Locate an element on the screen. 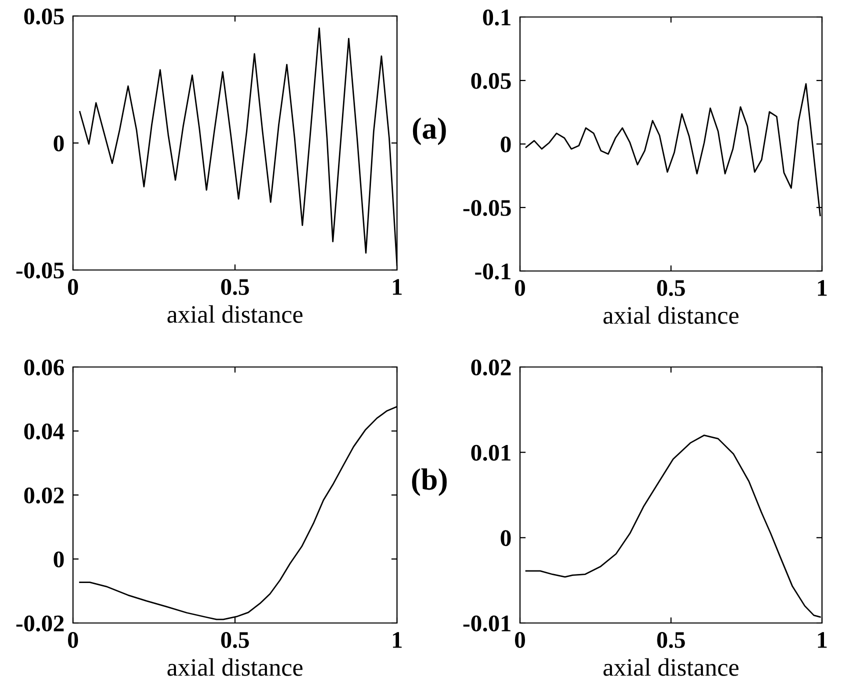  y-tick-label: -0.02 is located at coordinates (40, 623).